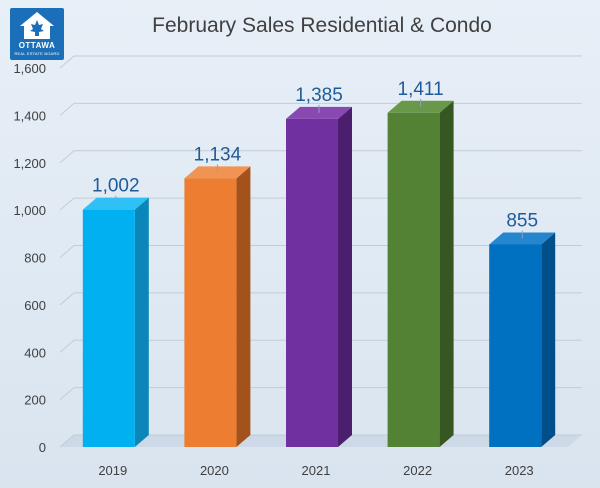 The width and height of the screenshot is (600, 488). I want to click on bar-2022: 1,411, so click(420, 263).